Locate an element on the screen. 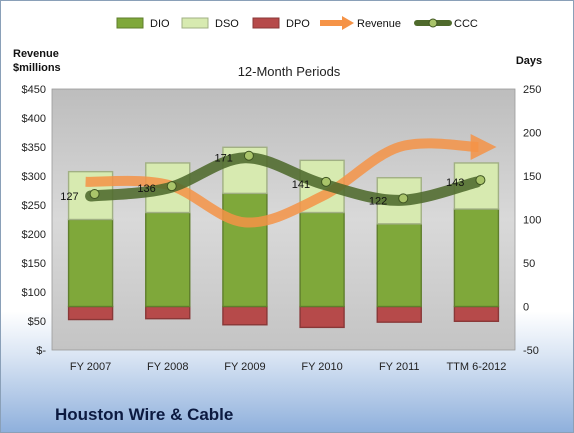  left-axis-ticks: $- $50 $100 $150 $200 $250 $300 $350 $400 $450 is located at coordinates (34, 220).